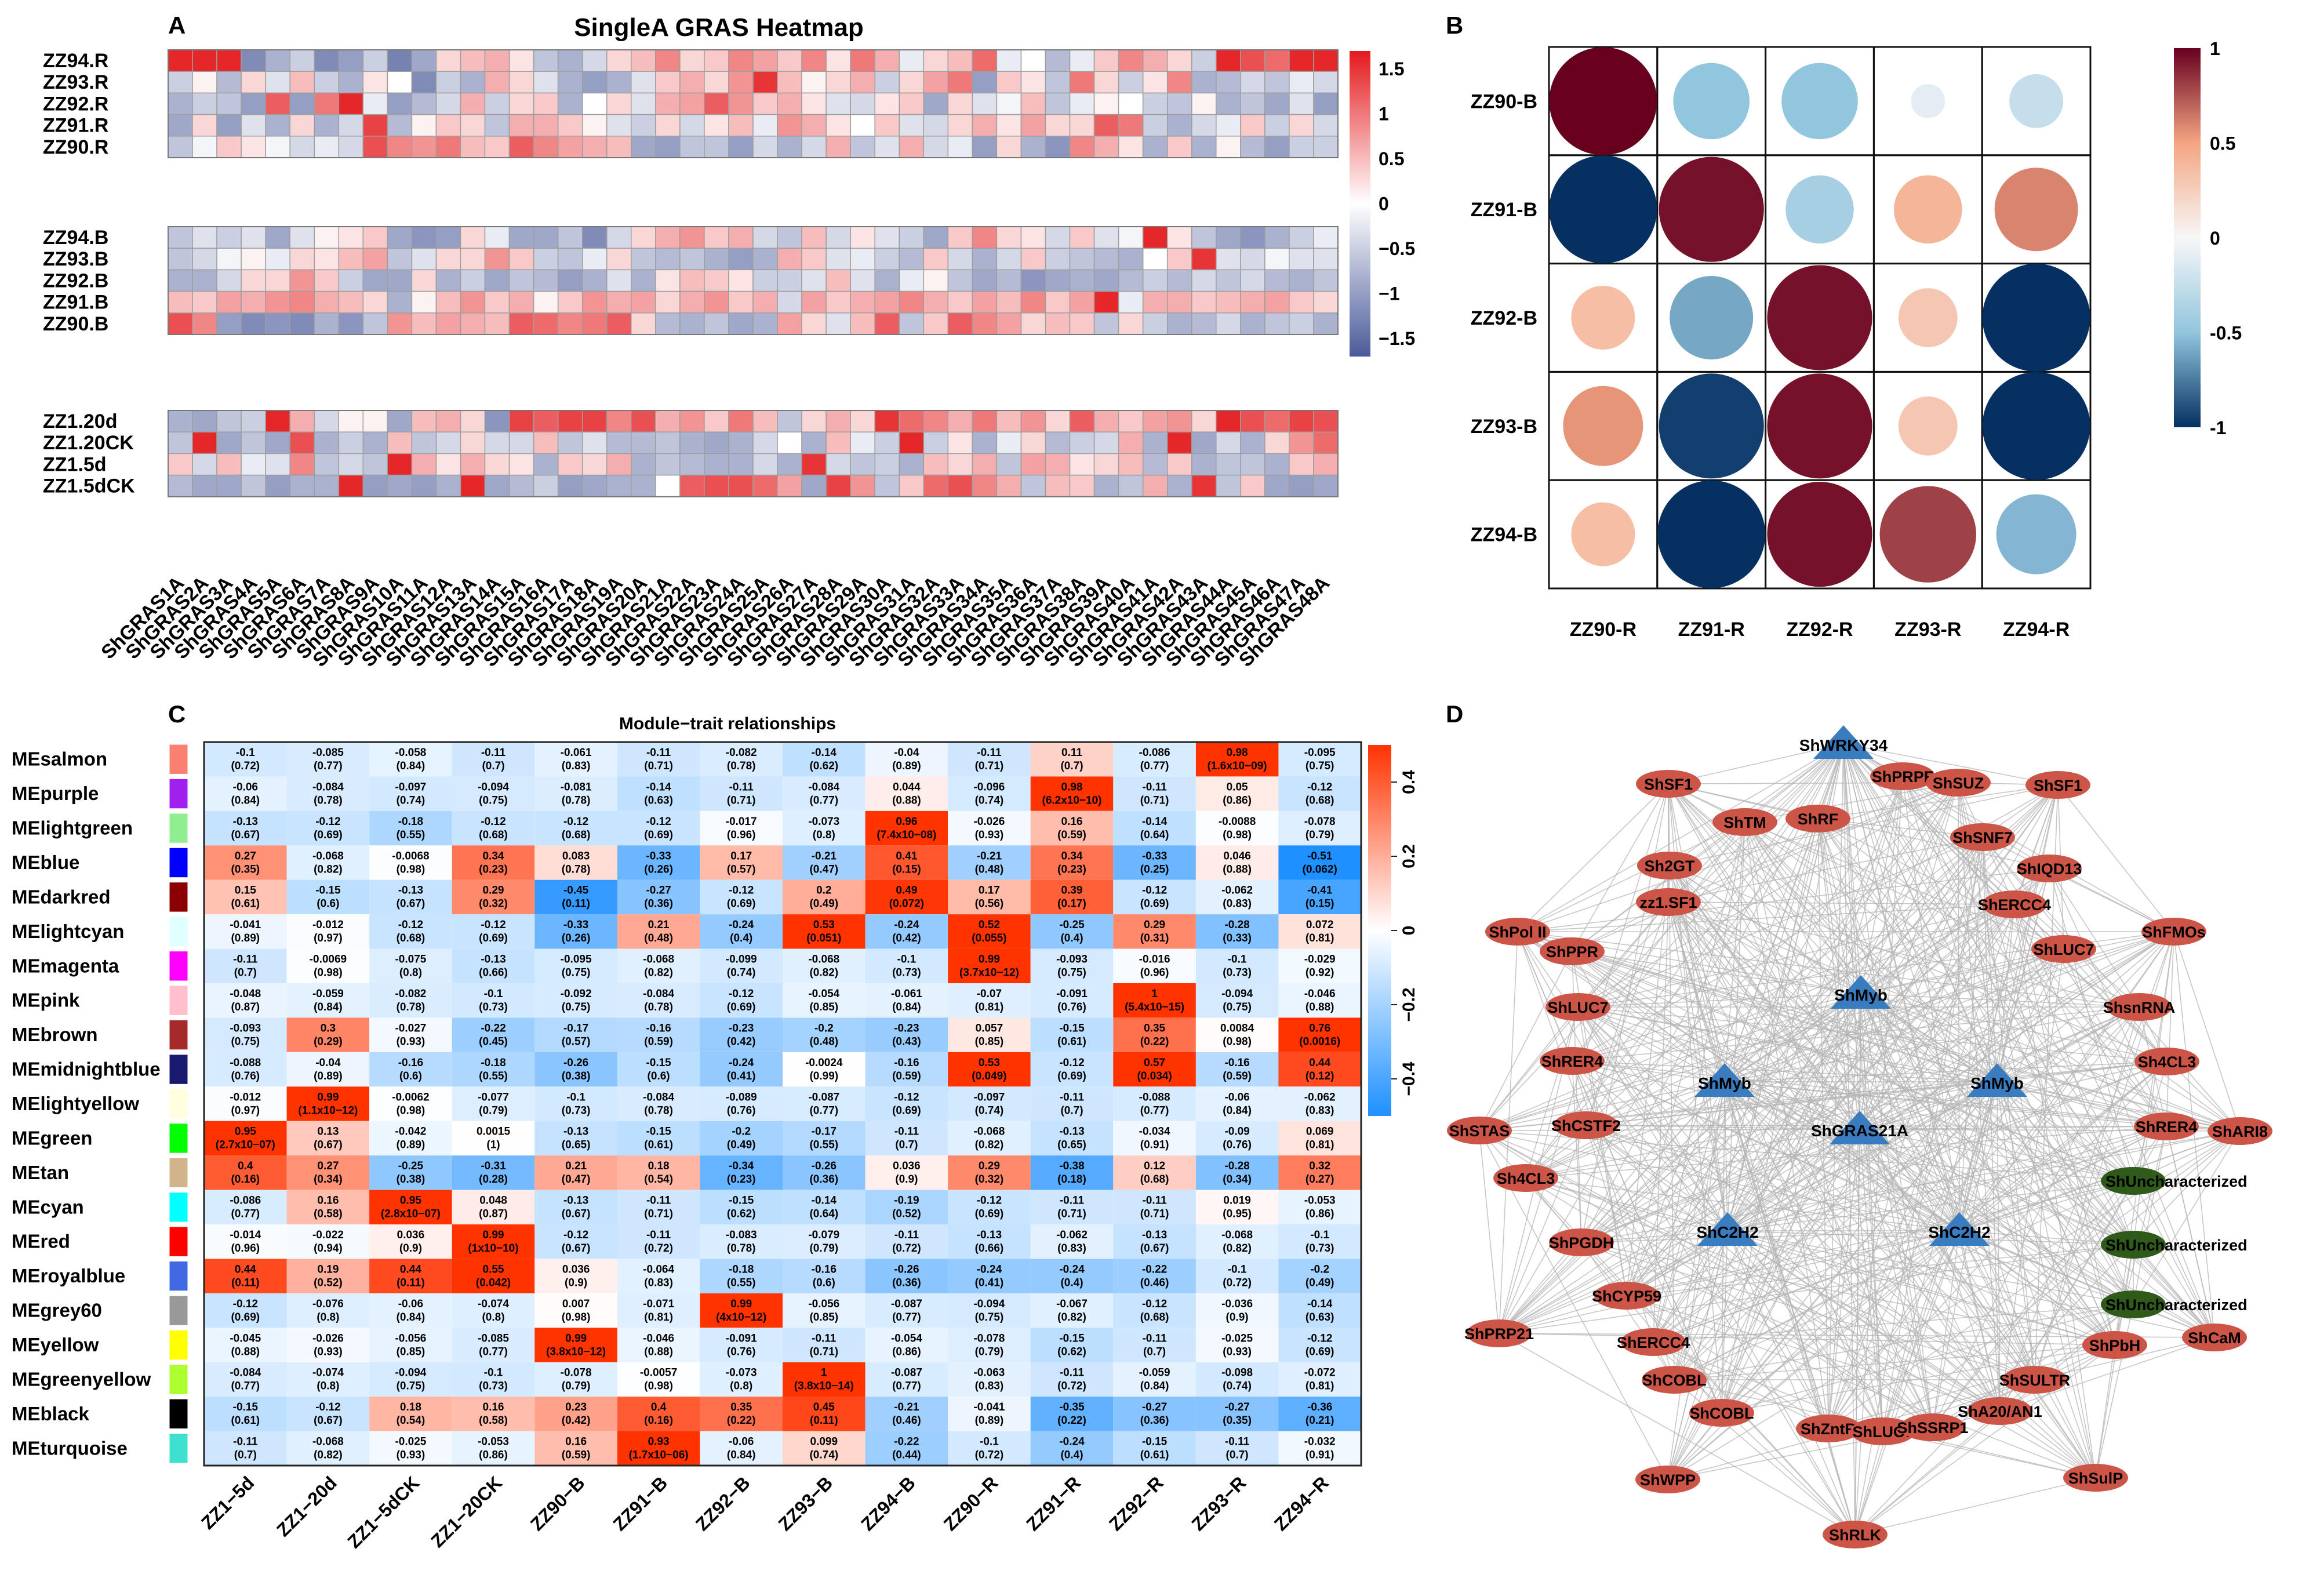 The height and width of the screenshot is (1596, 2302). I want to click on cell-value: -0.025, so click(1237, 1338).